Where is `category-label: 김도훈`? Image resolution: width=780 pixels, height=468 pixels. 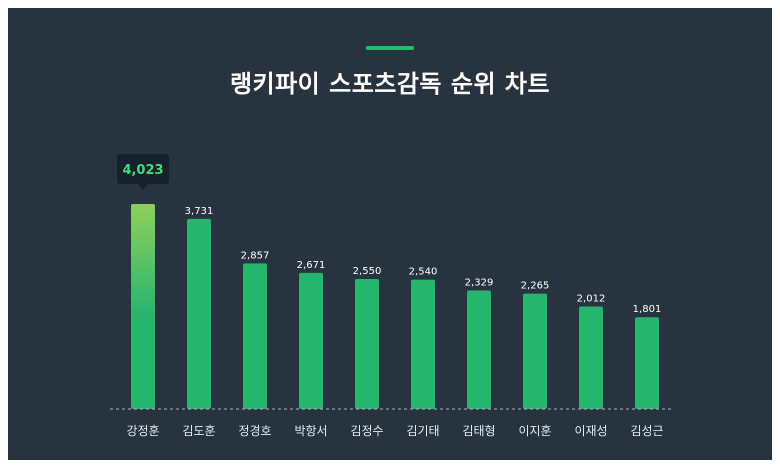 category-label: 김도훈 is located at coordinates (198, 431).